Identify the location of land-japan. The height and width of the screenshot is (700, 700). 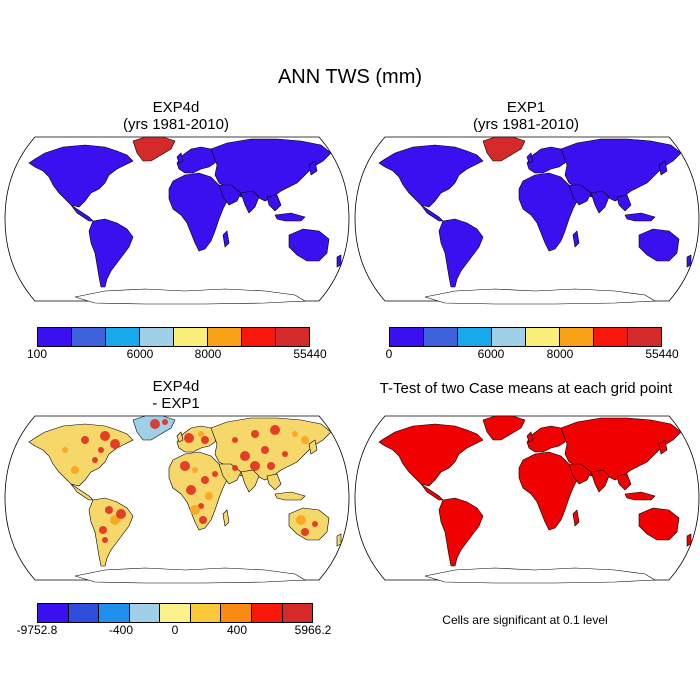
(663, 168).